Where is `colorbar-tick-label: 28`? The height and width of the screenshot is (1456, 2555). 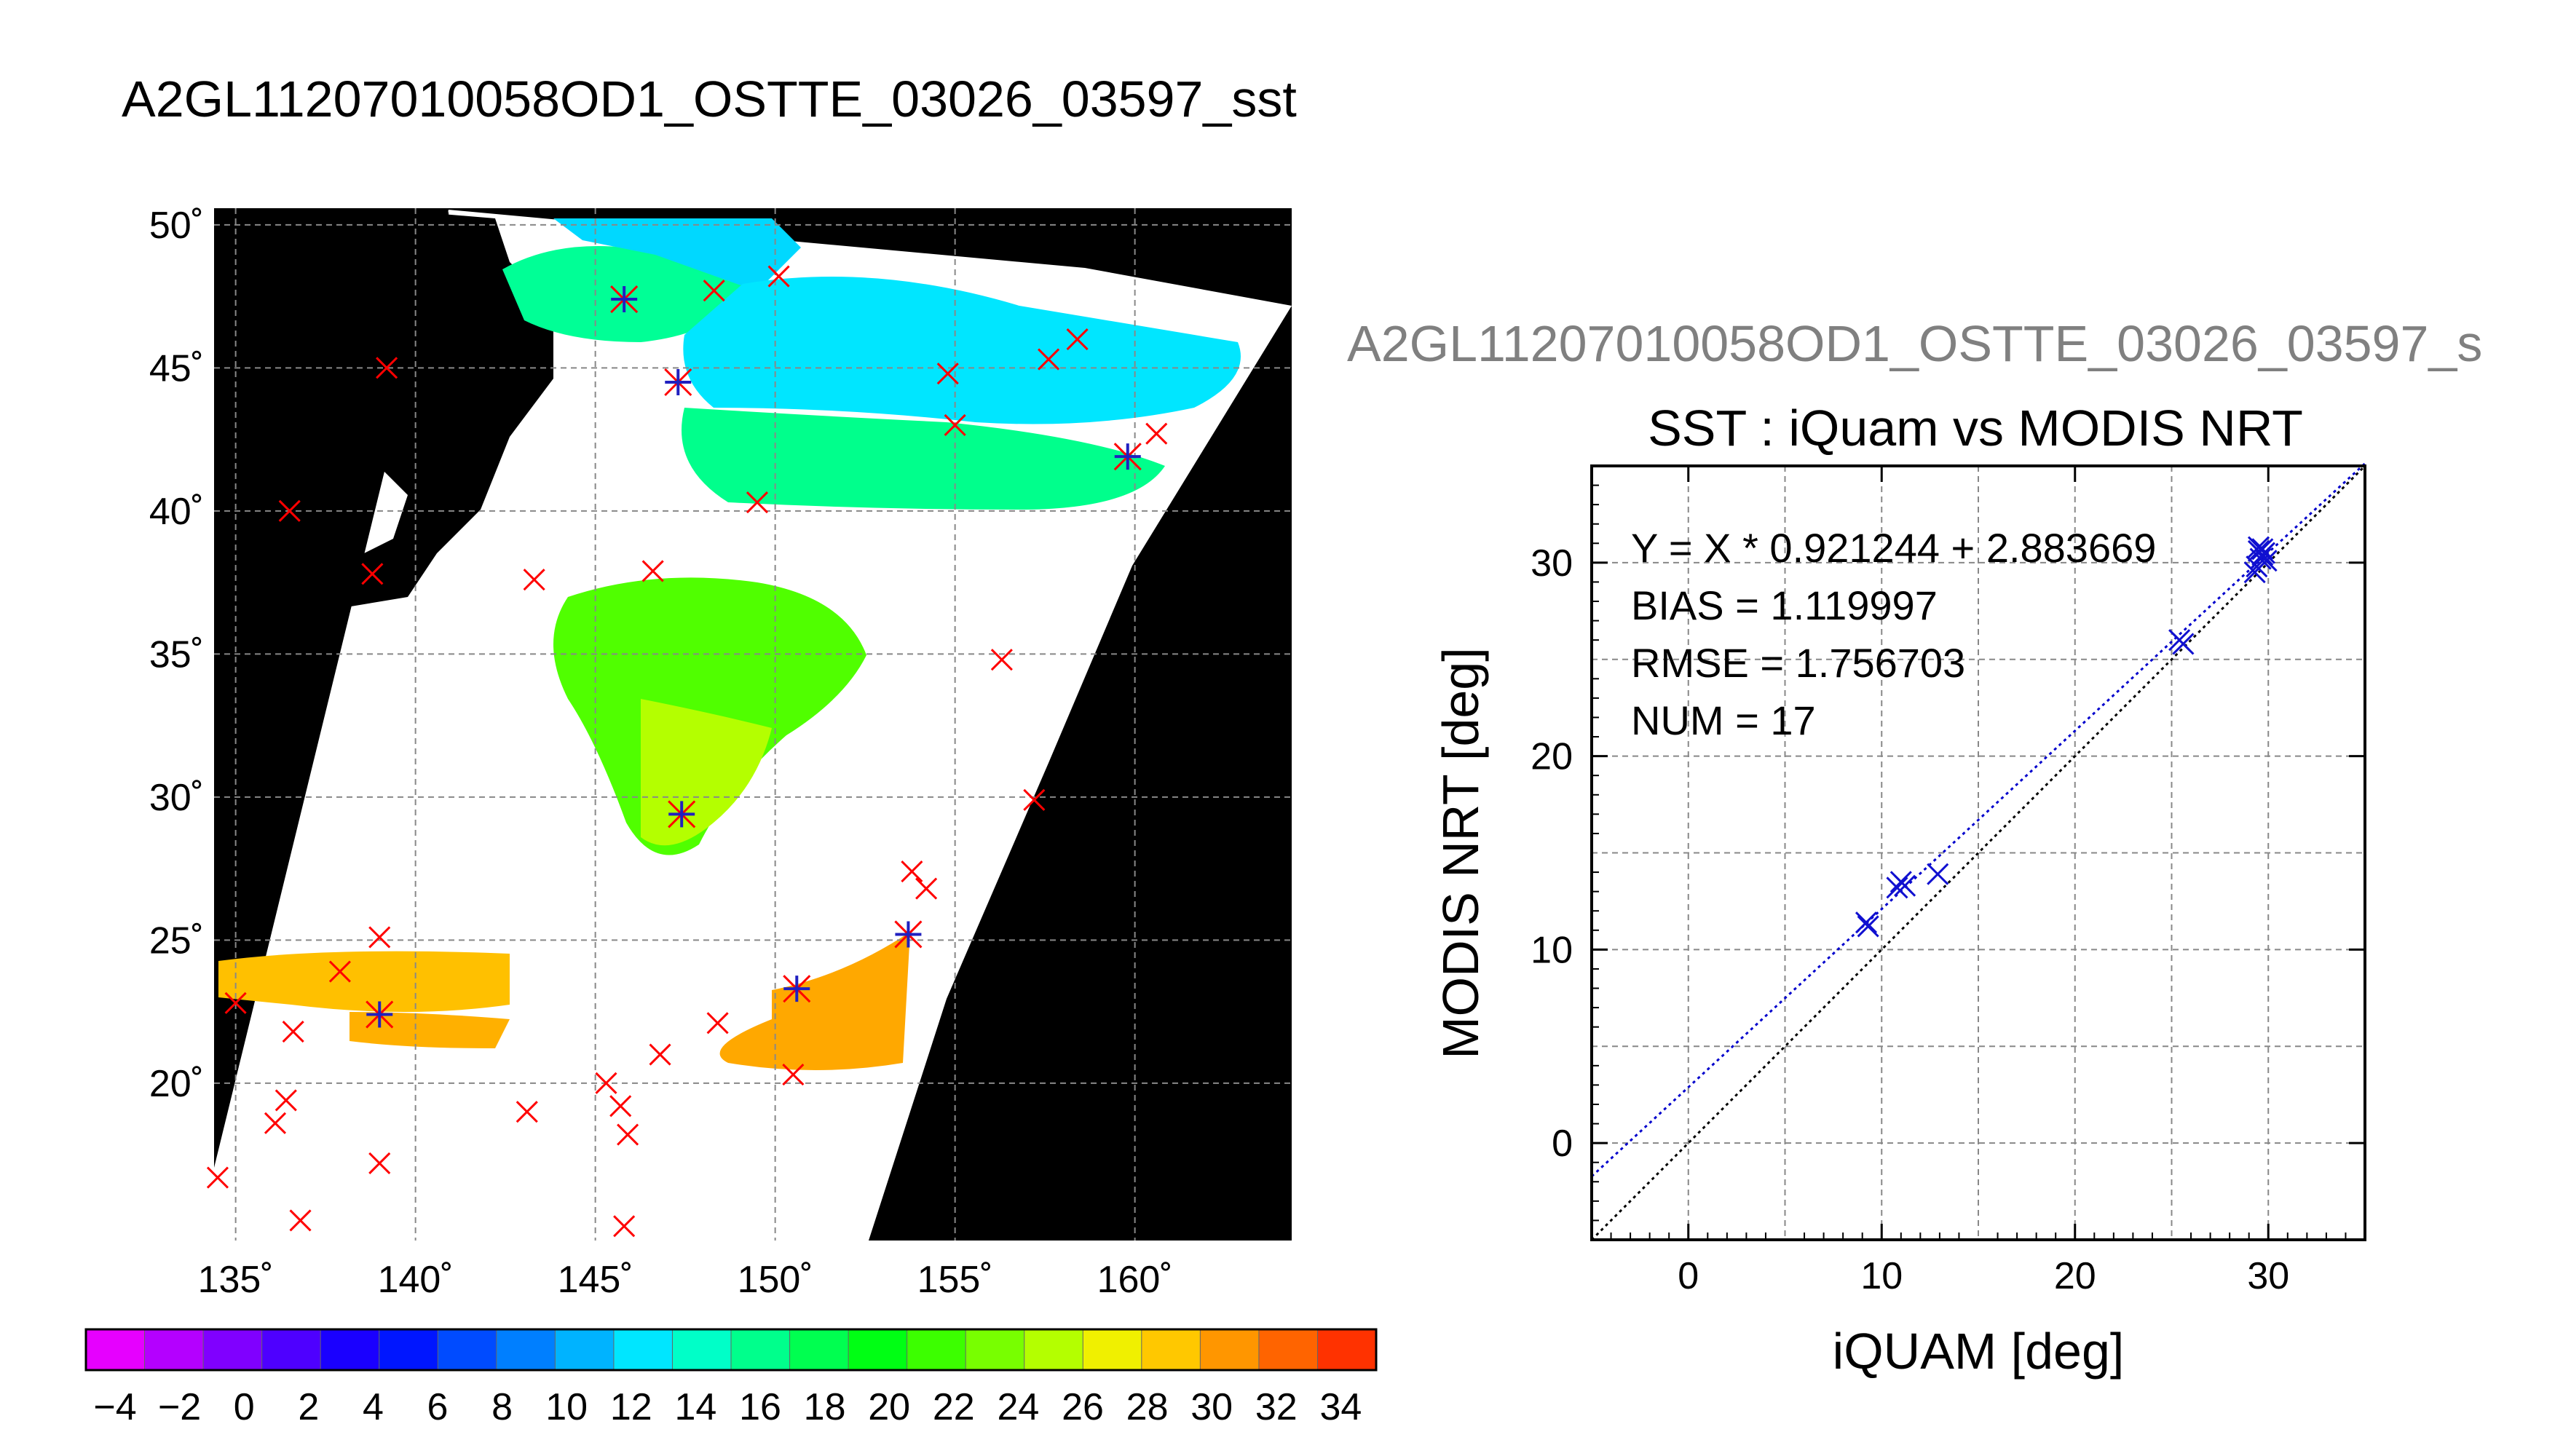
colorbar-tick-label: 28 is located at coordinates (1147, 1407).